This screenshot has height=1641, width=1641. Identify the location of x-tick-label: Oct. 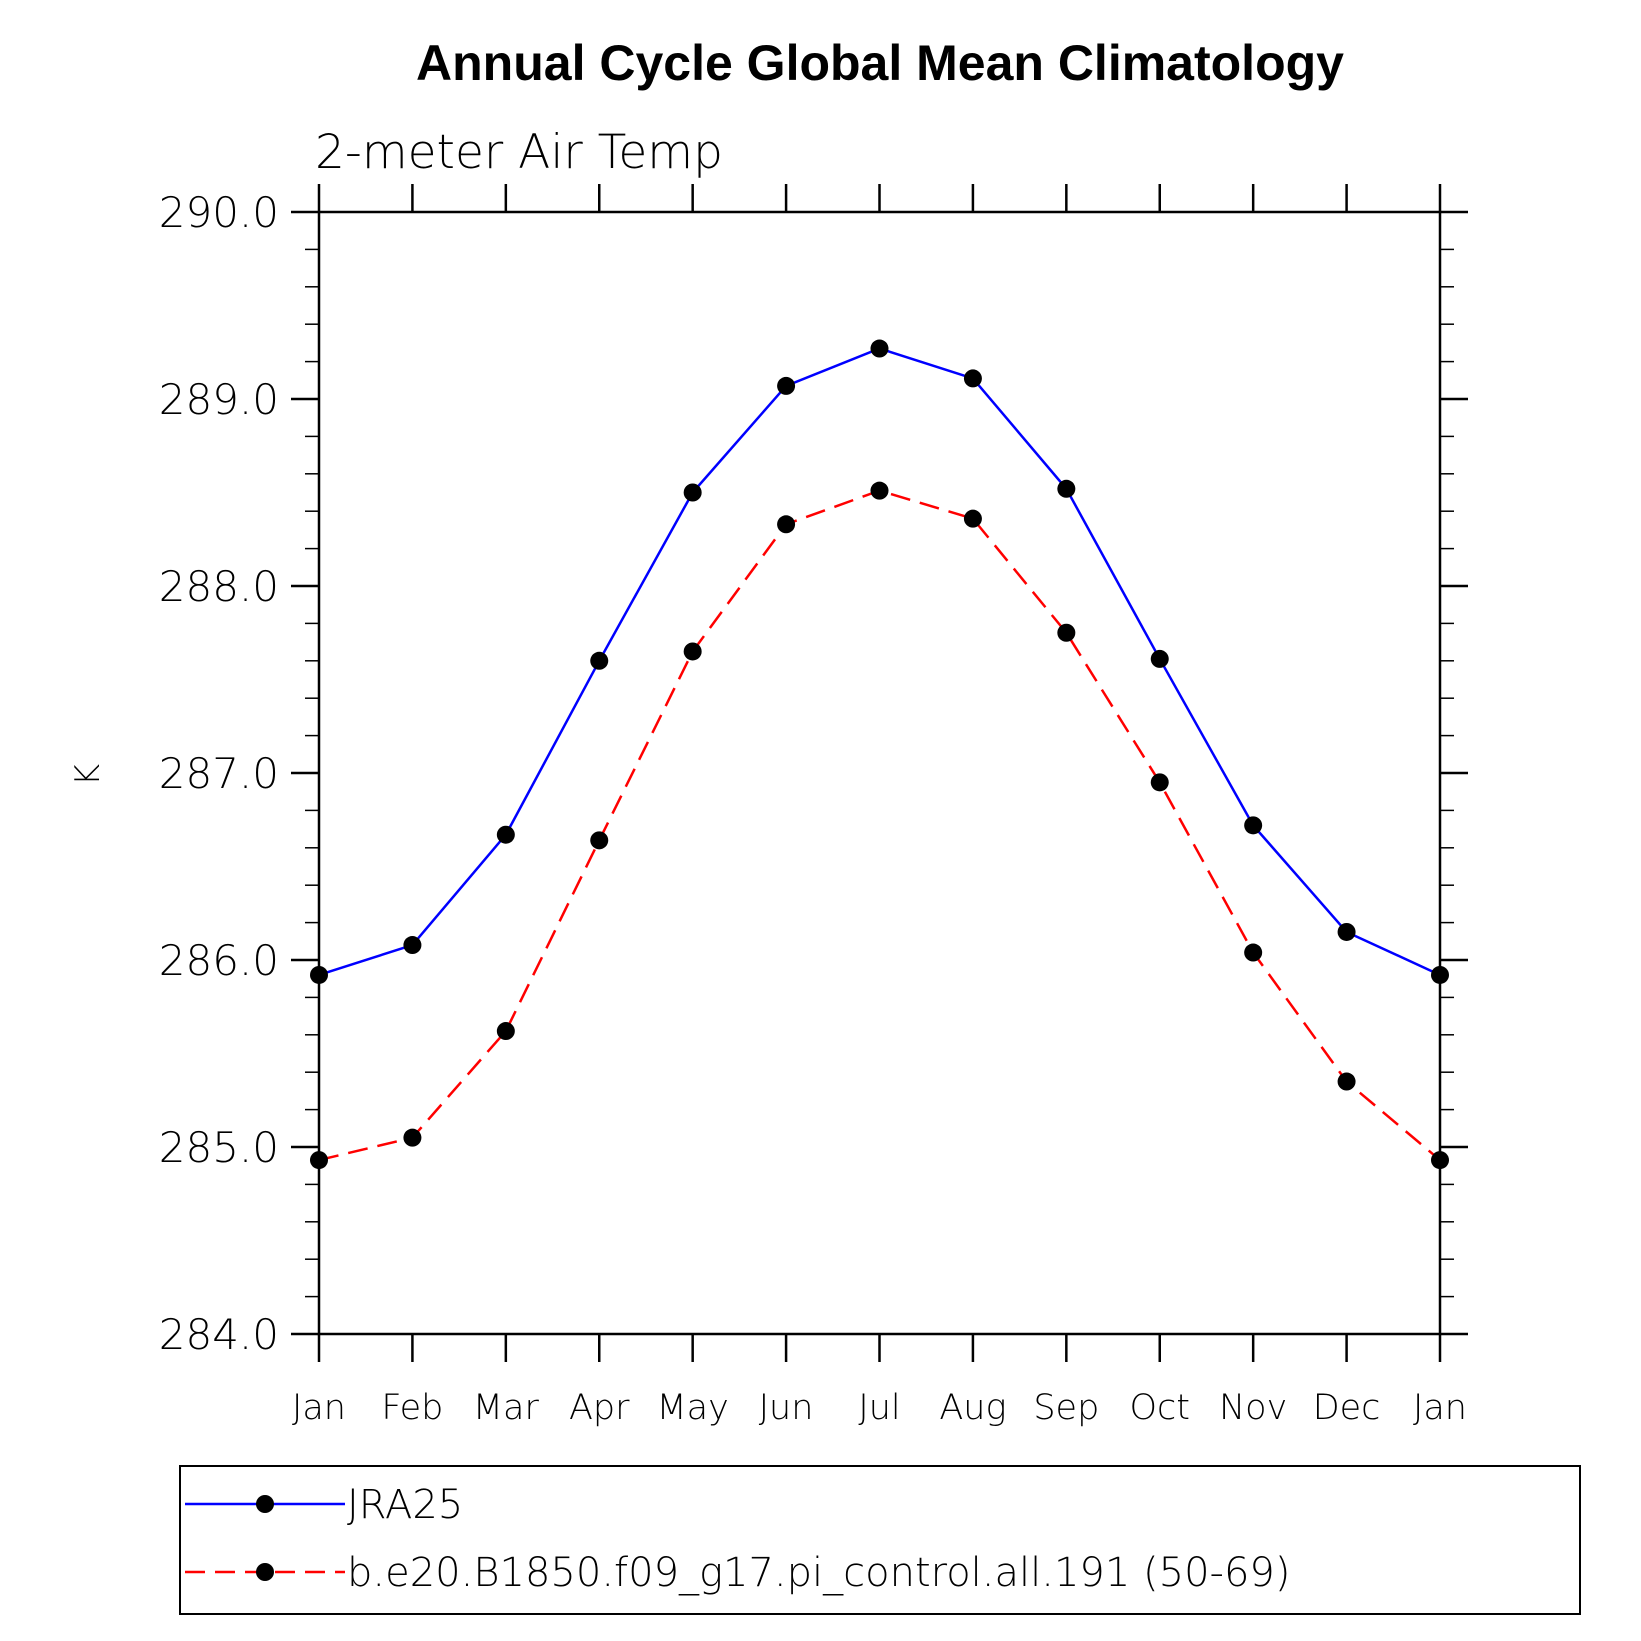
(1159, 1408).